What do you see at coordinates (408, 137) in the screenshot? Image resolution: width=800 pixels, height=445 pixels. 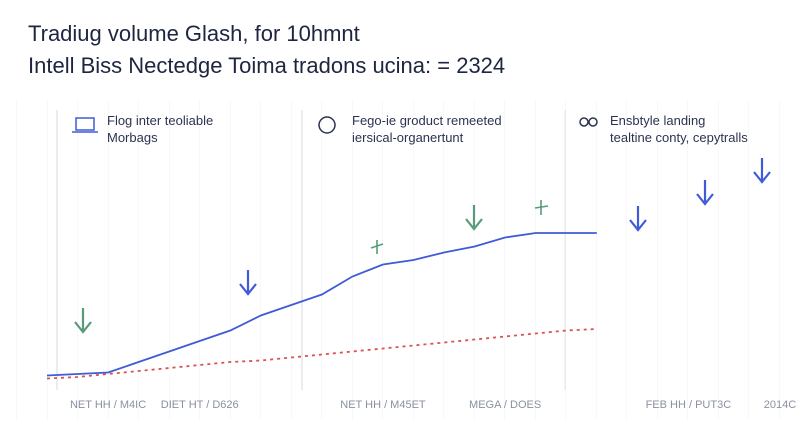 I see `annotation: iersical-organertunt` at bounding box center [408, 137].